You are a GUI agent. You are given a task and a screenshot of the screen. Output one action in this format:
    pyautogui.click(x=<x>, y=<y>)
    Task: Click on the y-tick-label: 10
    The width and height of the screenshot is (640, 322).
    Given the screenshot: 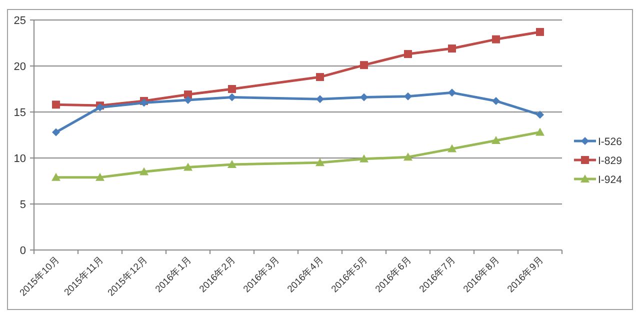 What is the action you would take?
    pyautogui.click(x=20, y=159)
    